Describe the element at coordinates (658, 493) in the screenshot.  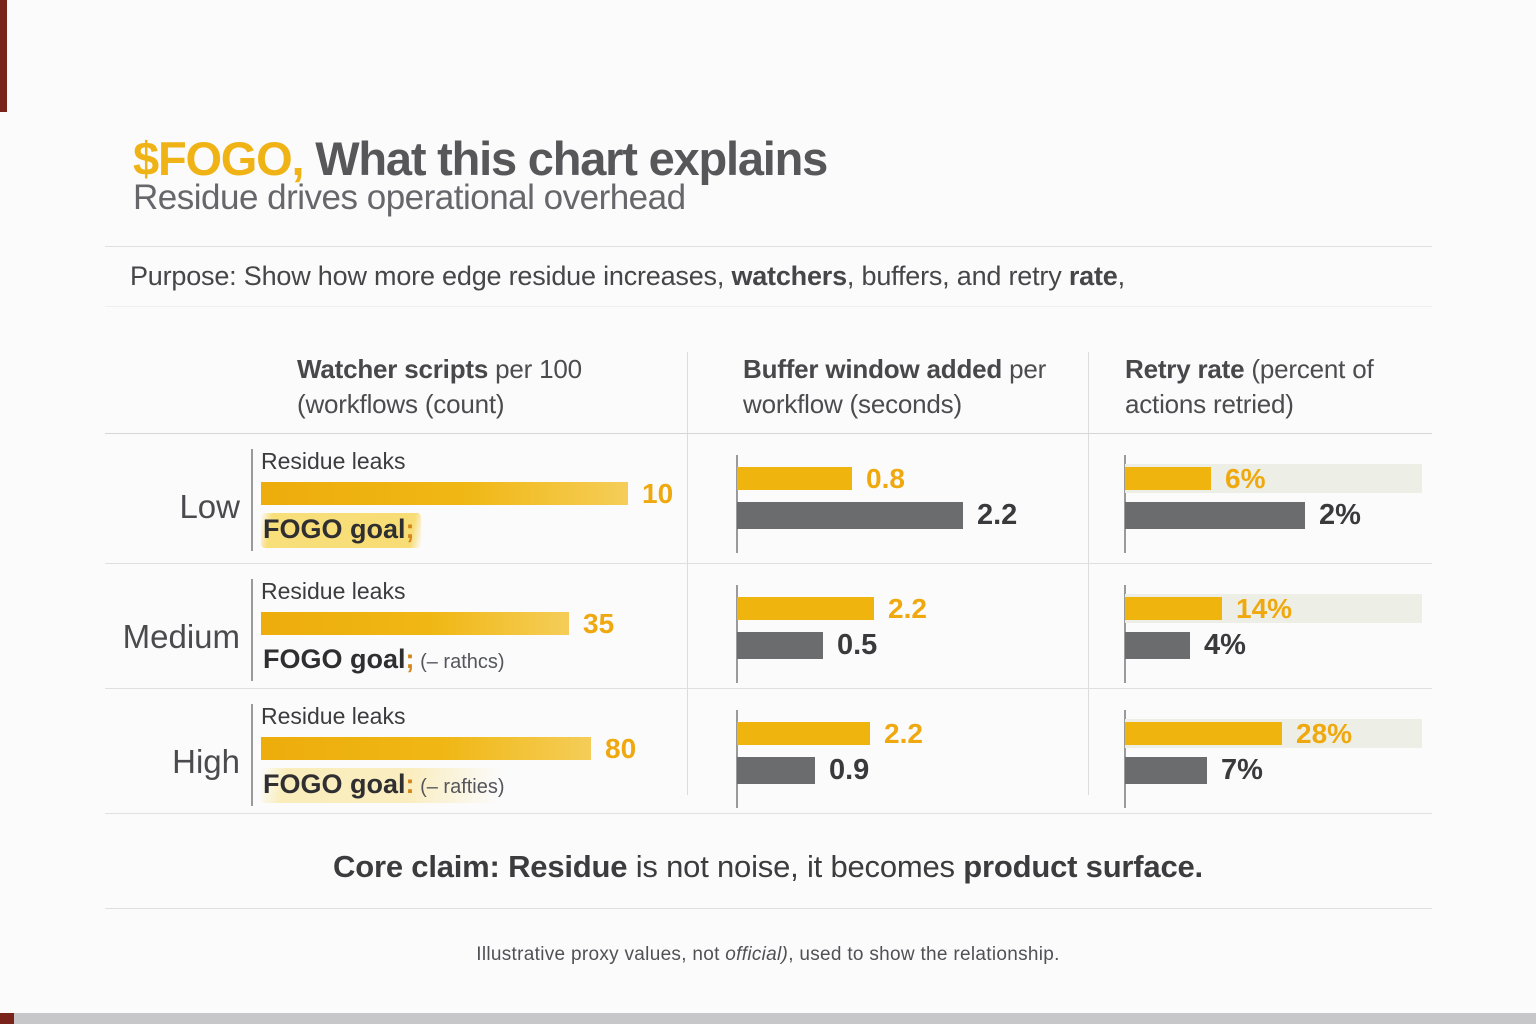
I see `bar-value: 10` at that location.